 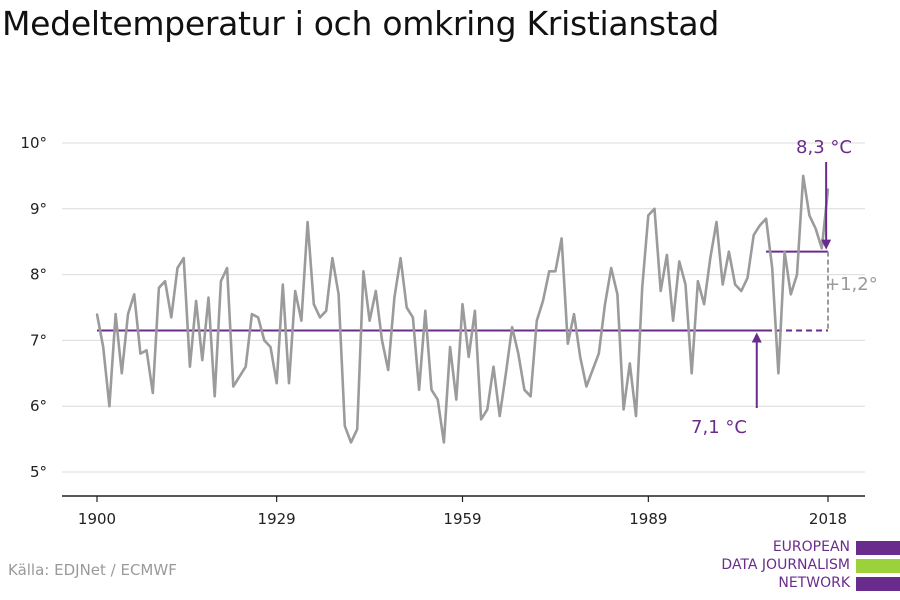 What do you see at coordinates (828, 519) in the screenshot?
I see `x-tick-label: 2018` at bounding box center [828, 519].